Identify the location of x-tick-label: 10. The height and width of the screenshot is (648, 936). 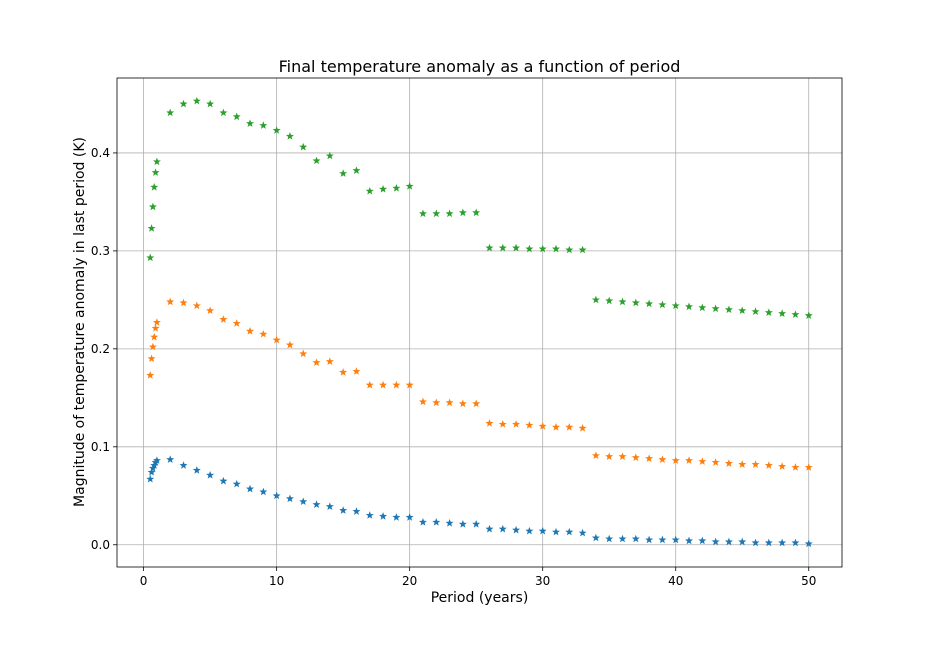
(276, 581).